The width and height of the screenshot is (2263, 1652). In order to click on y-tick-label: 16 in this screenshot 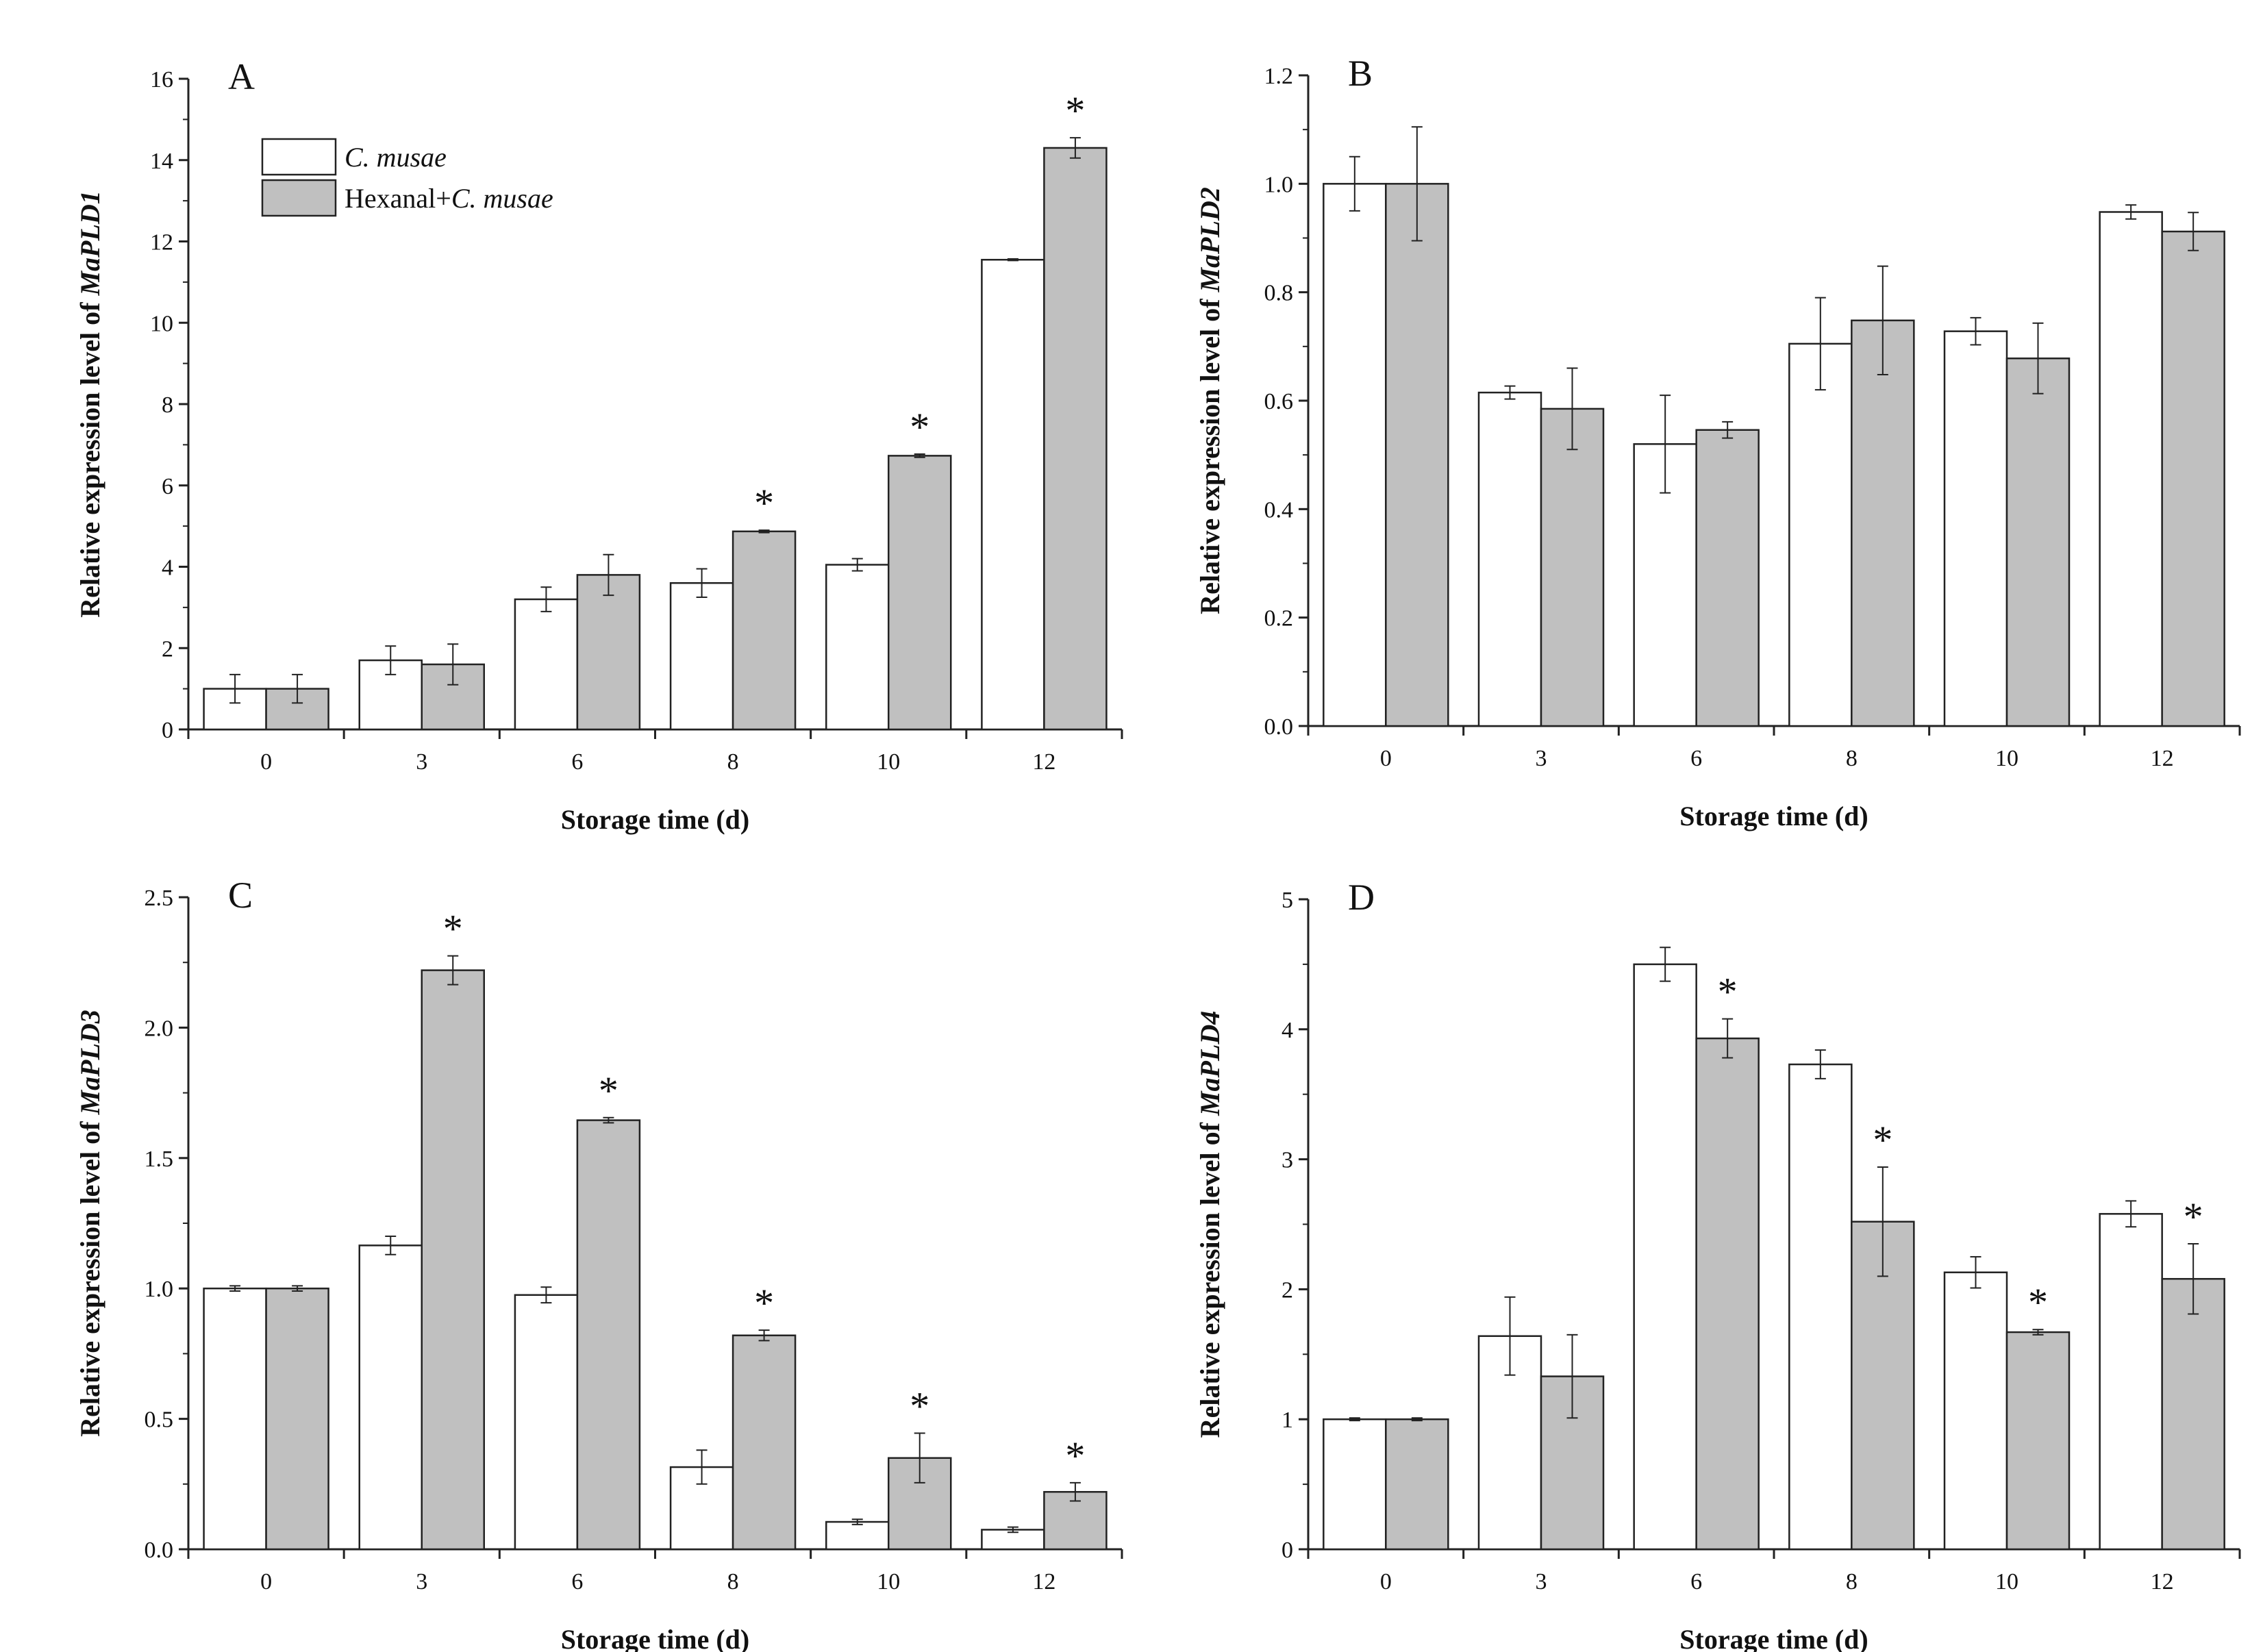, I will do `click(161, 79)`.